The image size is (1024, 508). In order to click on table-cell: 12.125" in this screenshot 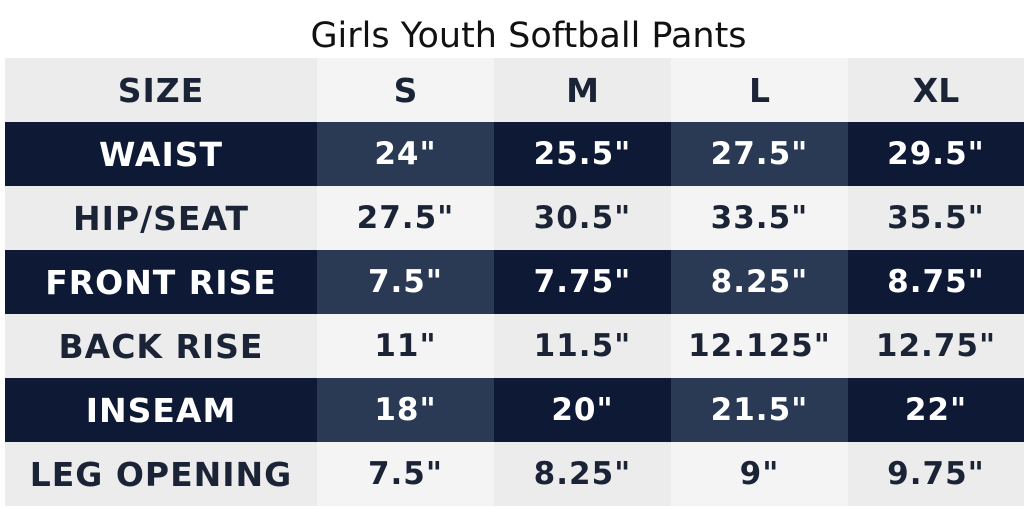, I will do `click(759, 346)`.